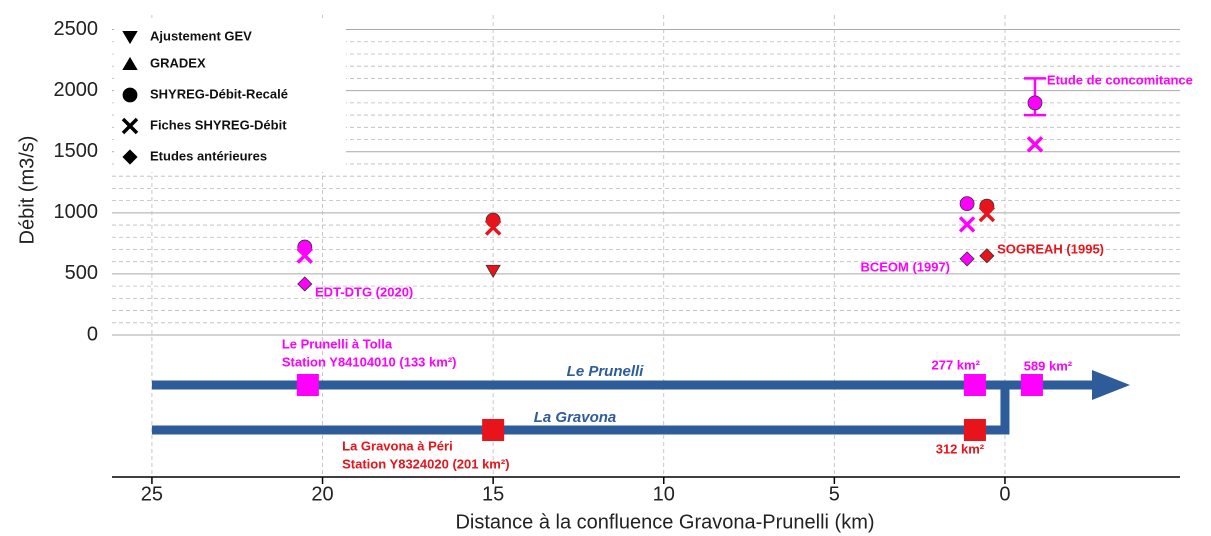 This screenshot has height=536, width=1211. What do you see at coordinates (1111, 385) in the screenshot?
I see `river-arrow` at bounding box center [1111, 385].